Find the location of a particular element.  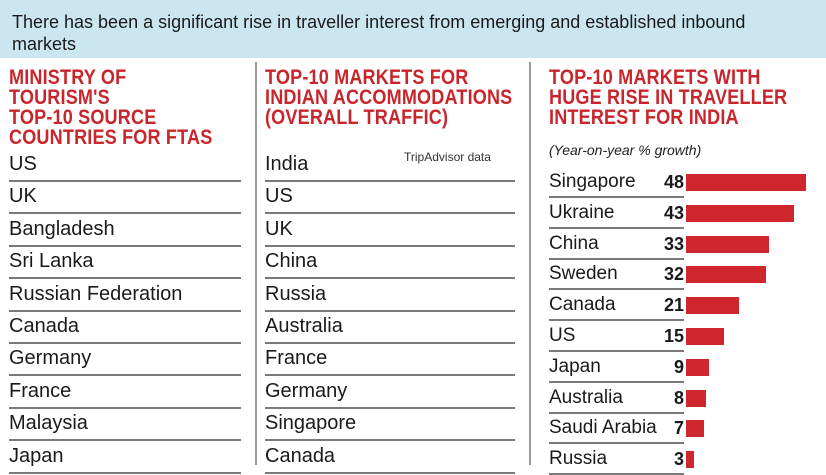

tourism-country-list-item: Bangladesh is located at coordinates (125, 230).